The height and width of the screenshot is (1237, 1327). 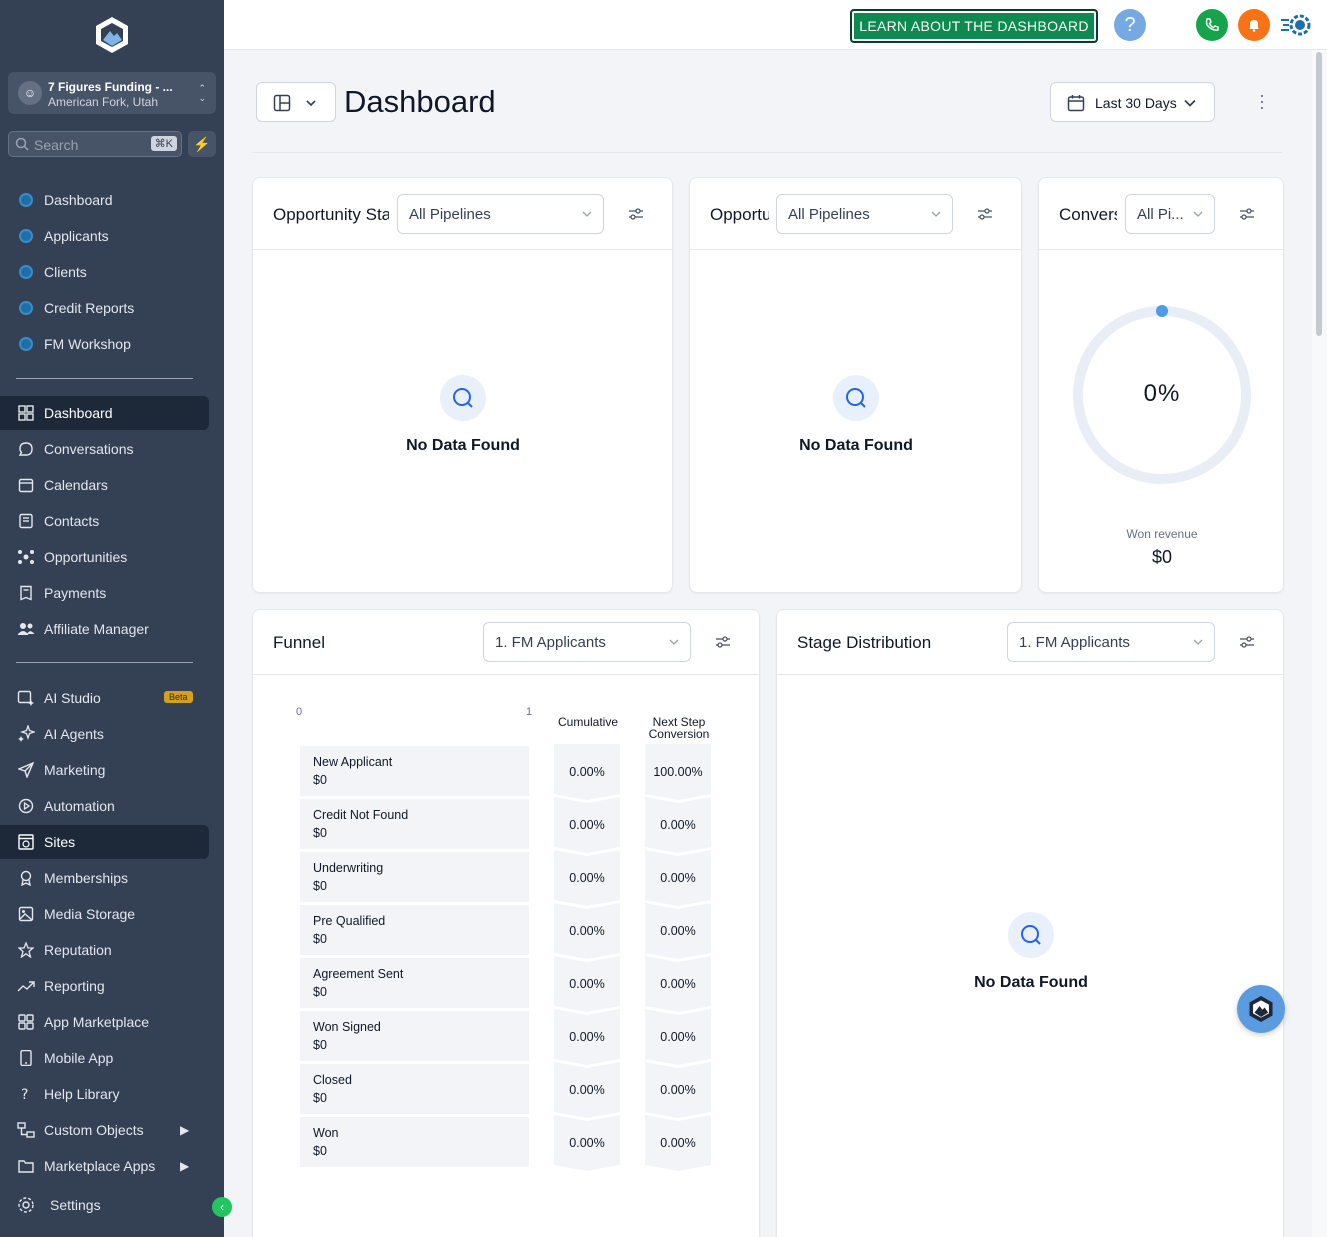 I want to click on page-title: Dashboard, so click(x=420, y=101).